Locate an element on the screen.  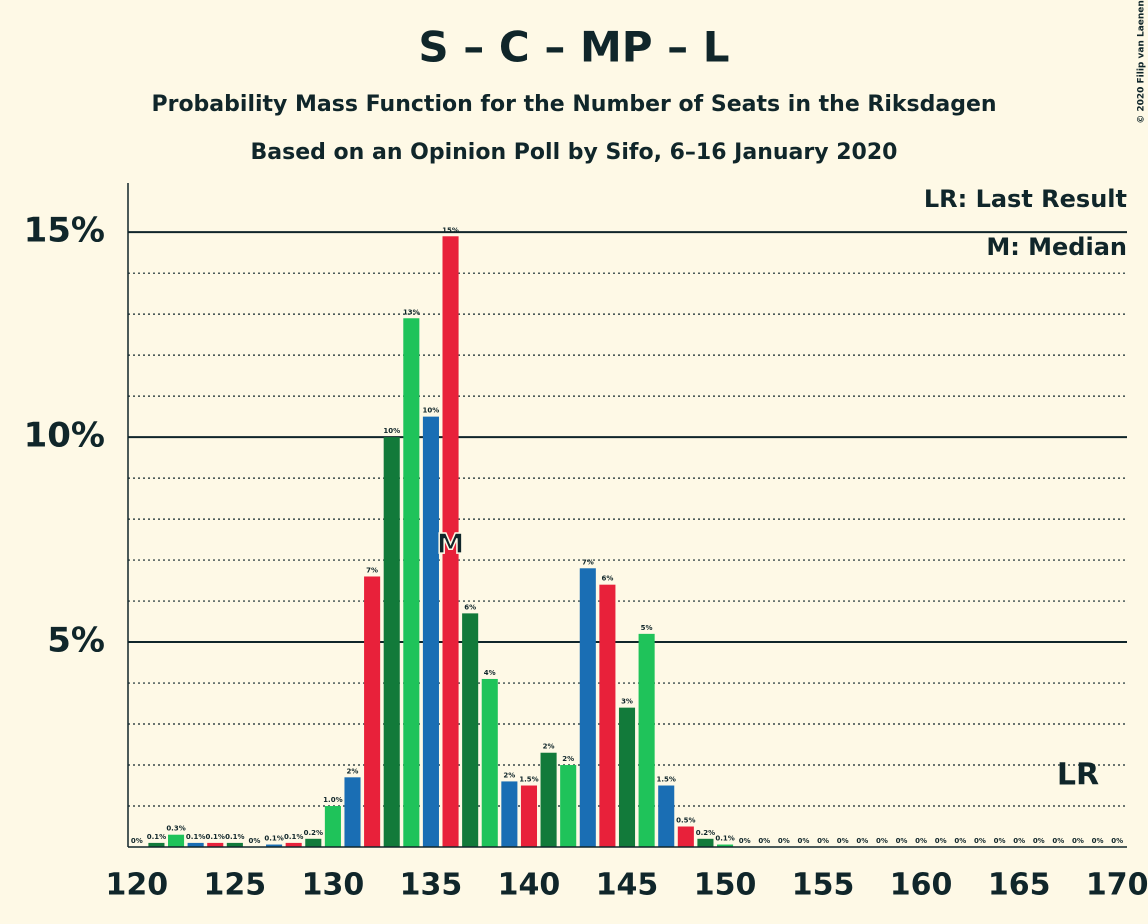
x-tick-label: 155 is located at coordinates (823, 885).